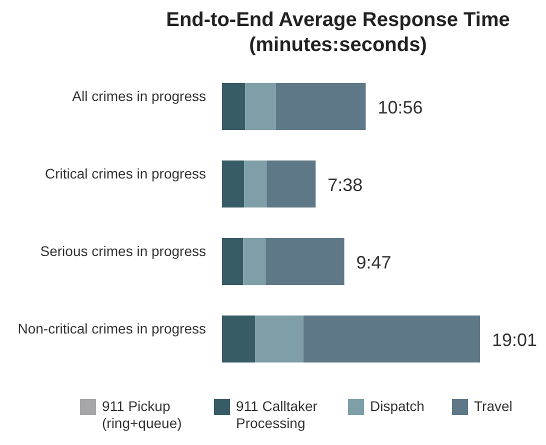  What do you see at coordinates (494, 406) in the screenshot?
I see `legend-label: Travel` at bounding box center [494, 406].